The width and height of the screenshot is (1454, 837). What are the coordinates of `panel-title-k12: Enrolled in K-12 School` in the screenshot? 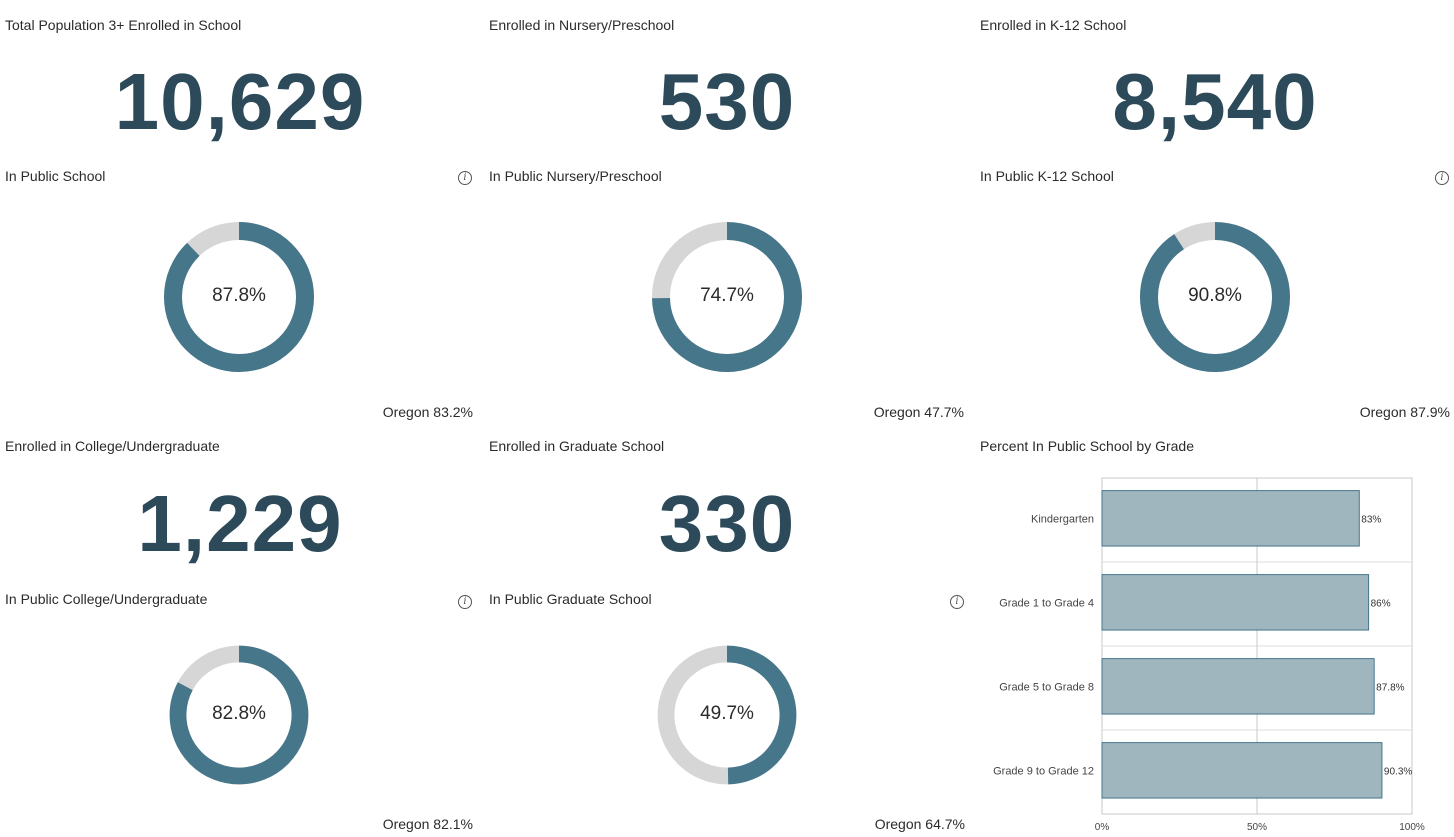 It's located at (1053, 25).